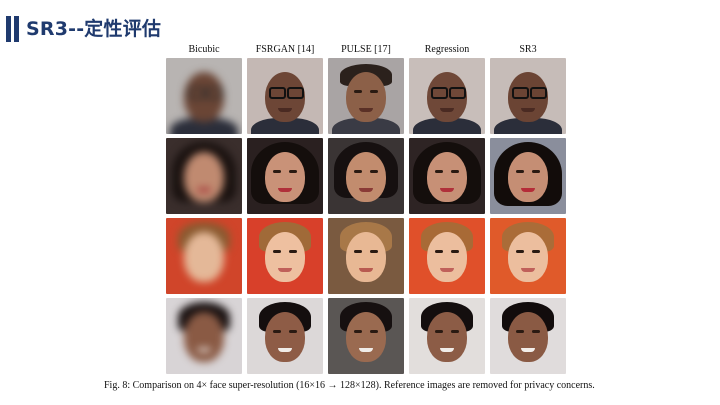  I want to click on face-image-row1-bicubic, so click(204, 96).